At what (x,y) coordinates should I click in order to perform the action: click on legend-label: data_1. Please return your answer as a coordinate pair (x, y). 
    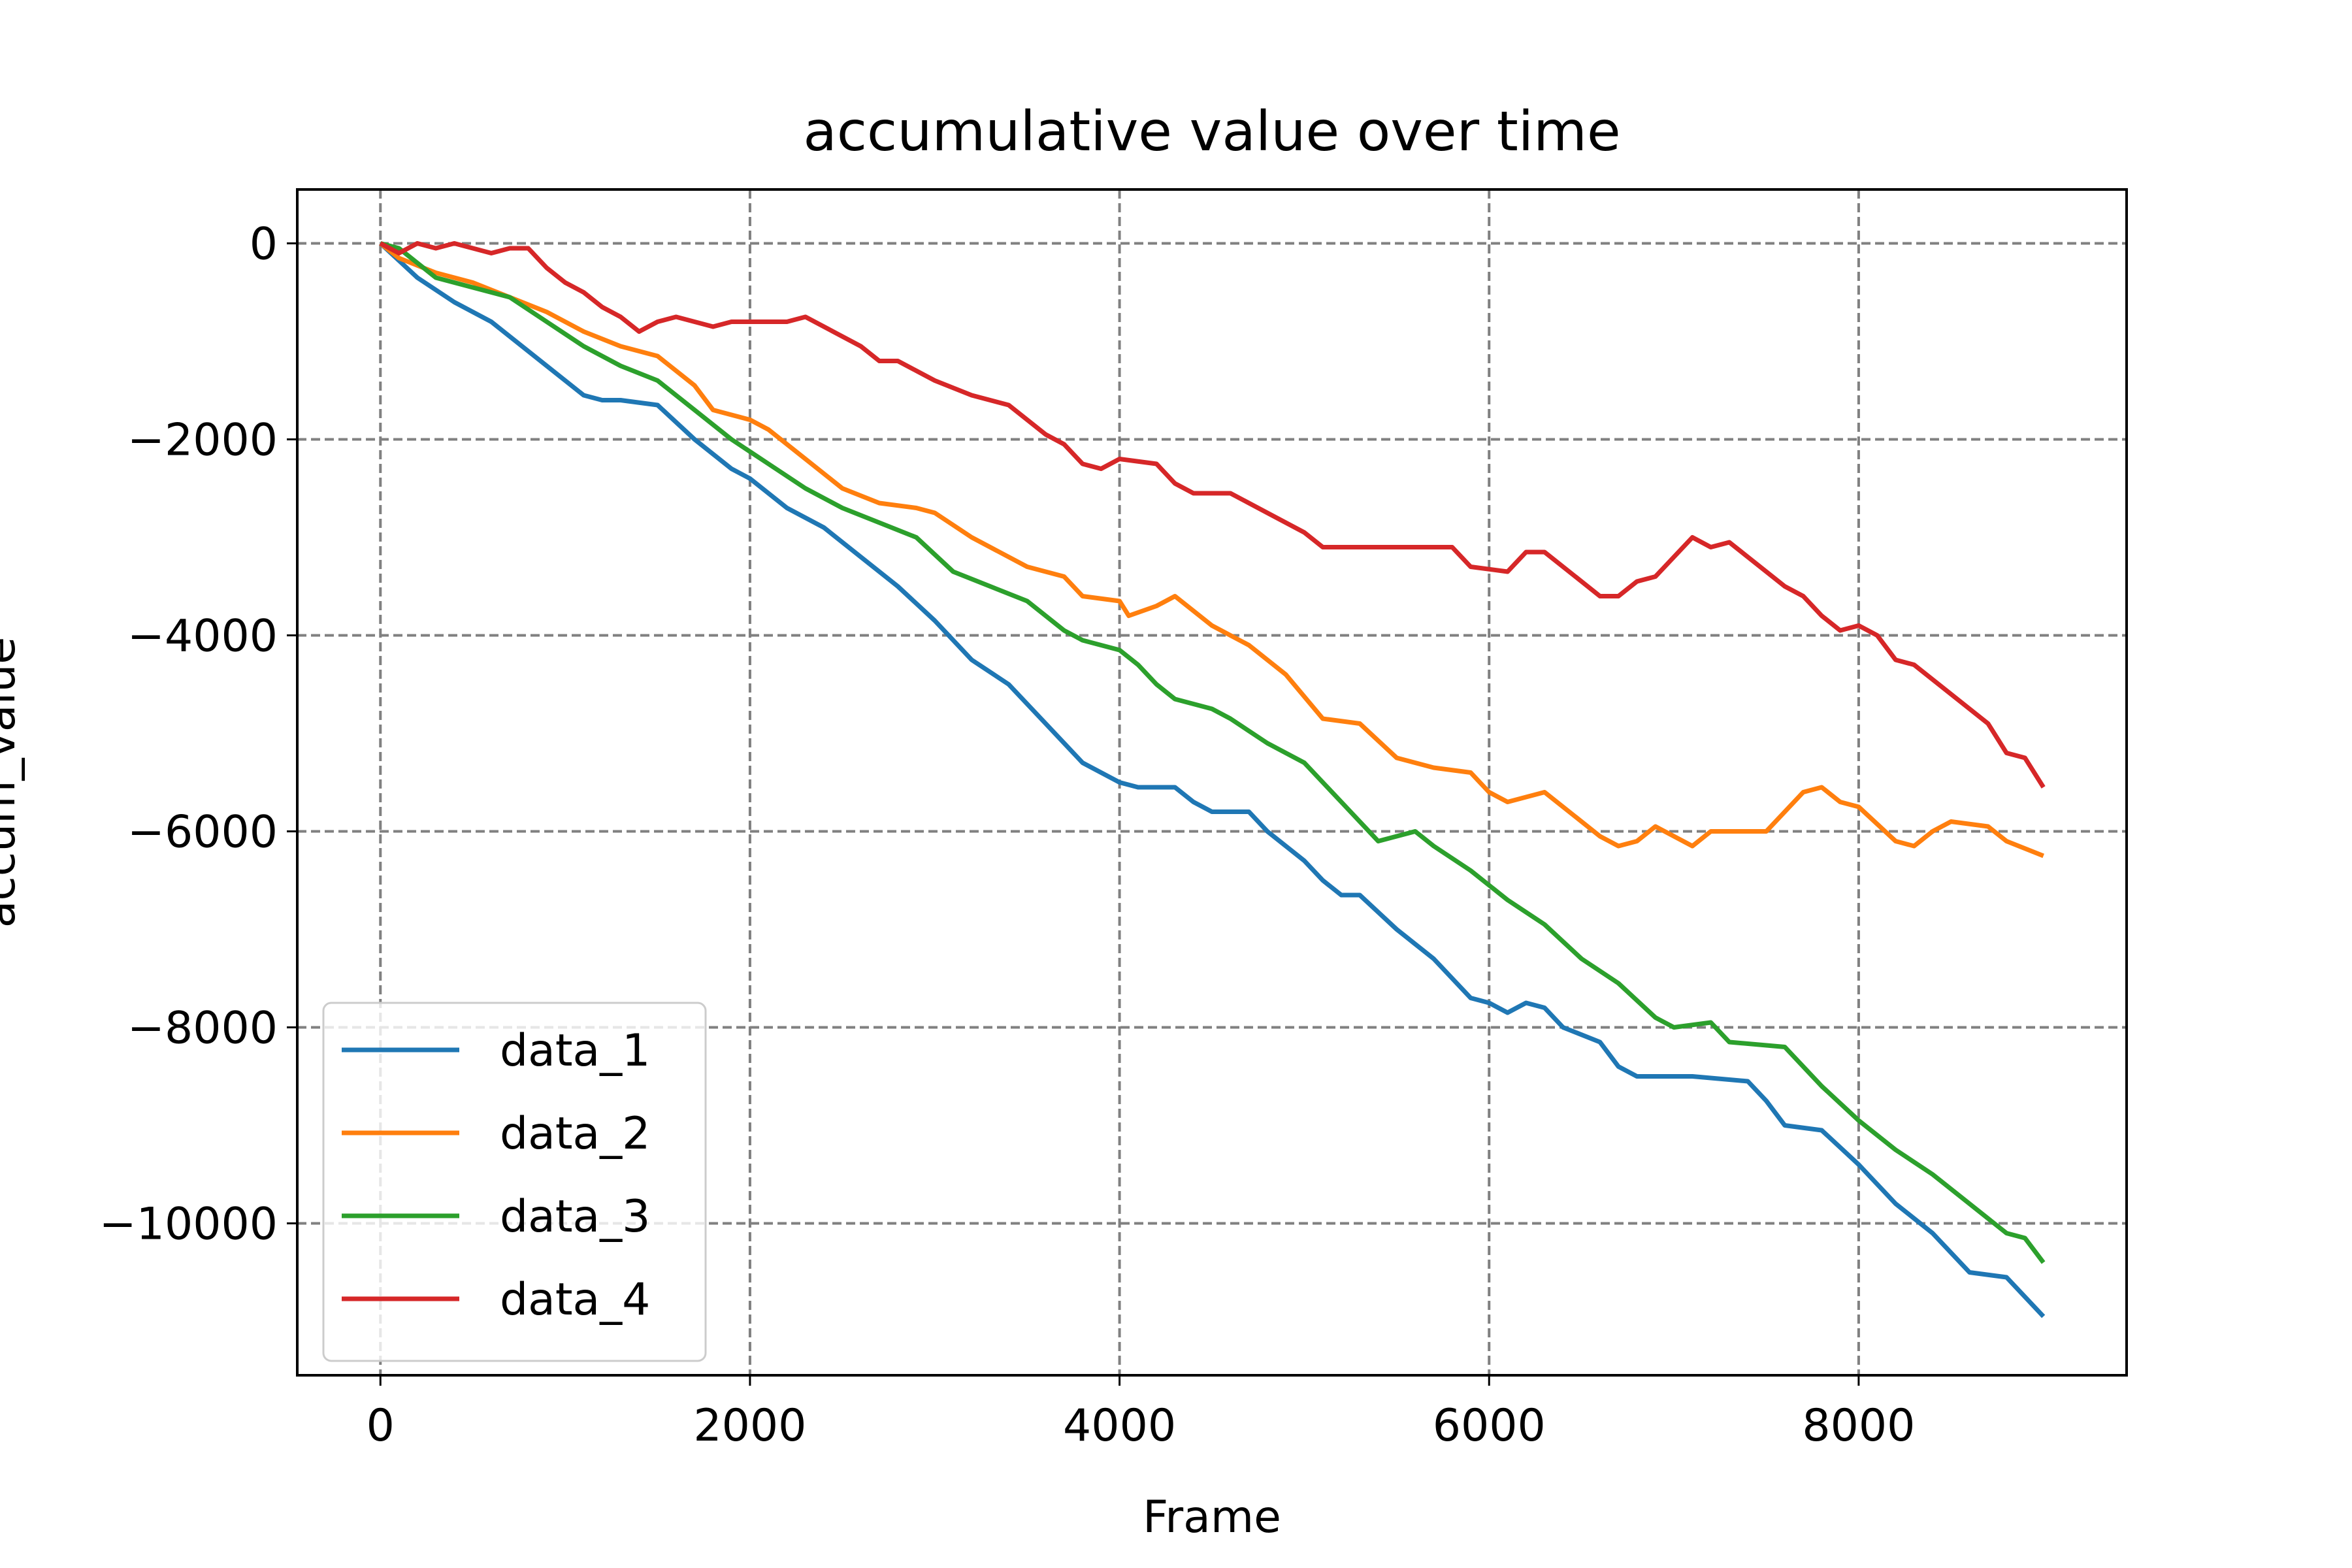
    Looking at the image, I should click on (575, 1051).